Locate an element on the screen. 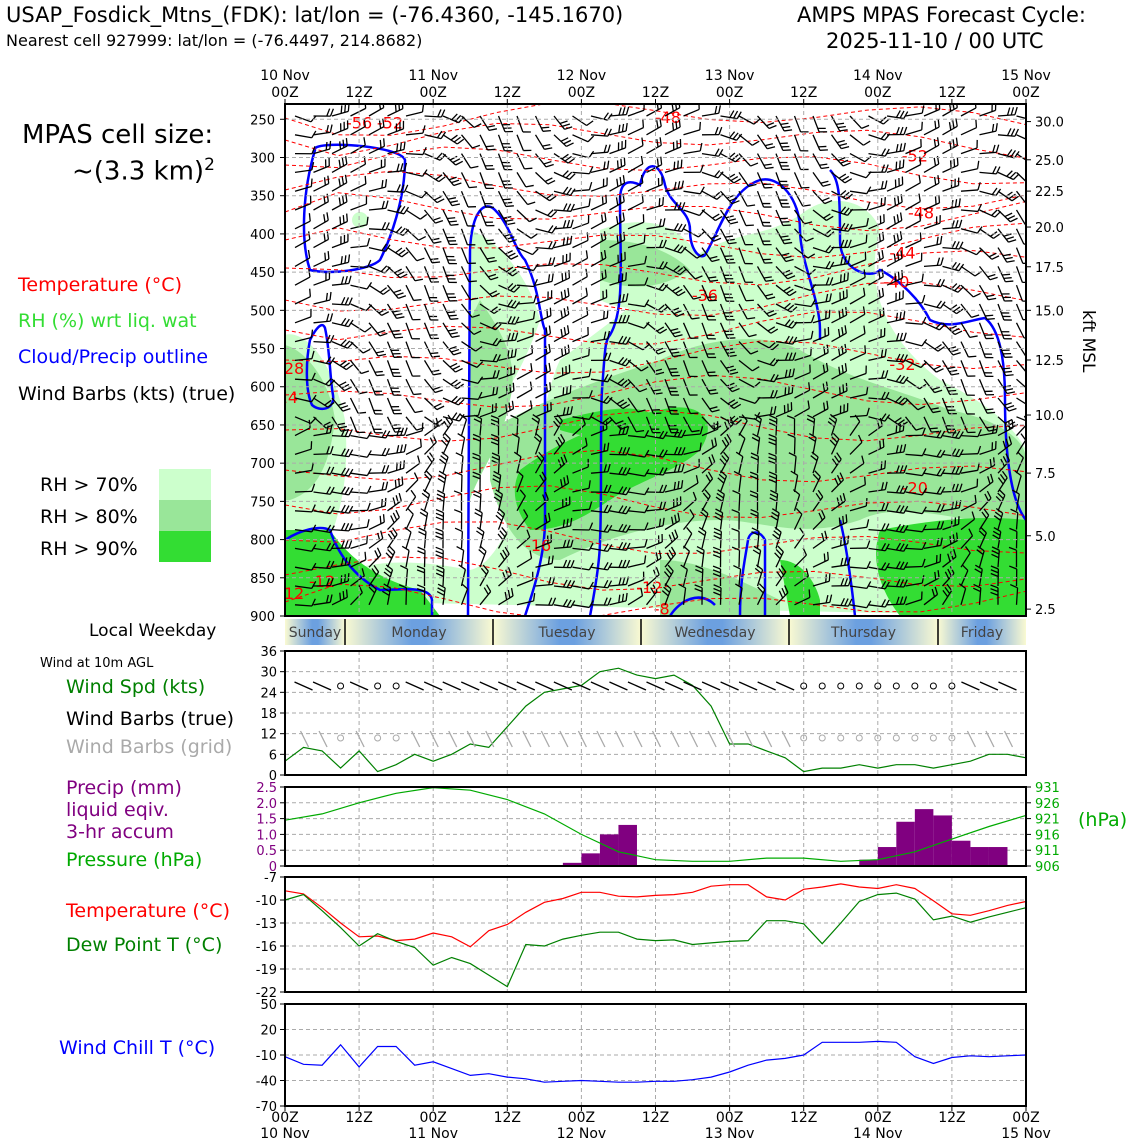  surface-barb-grid is located at coordinates (693, 739).